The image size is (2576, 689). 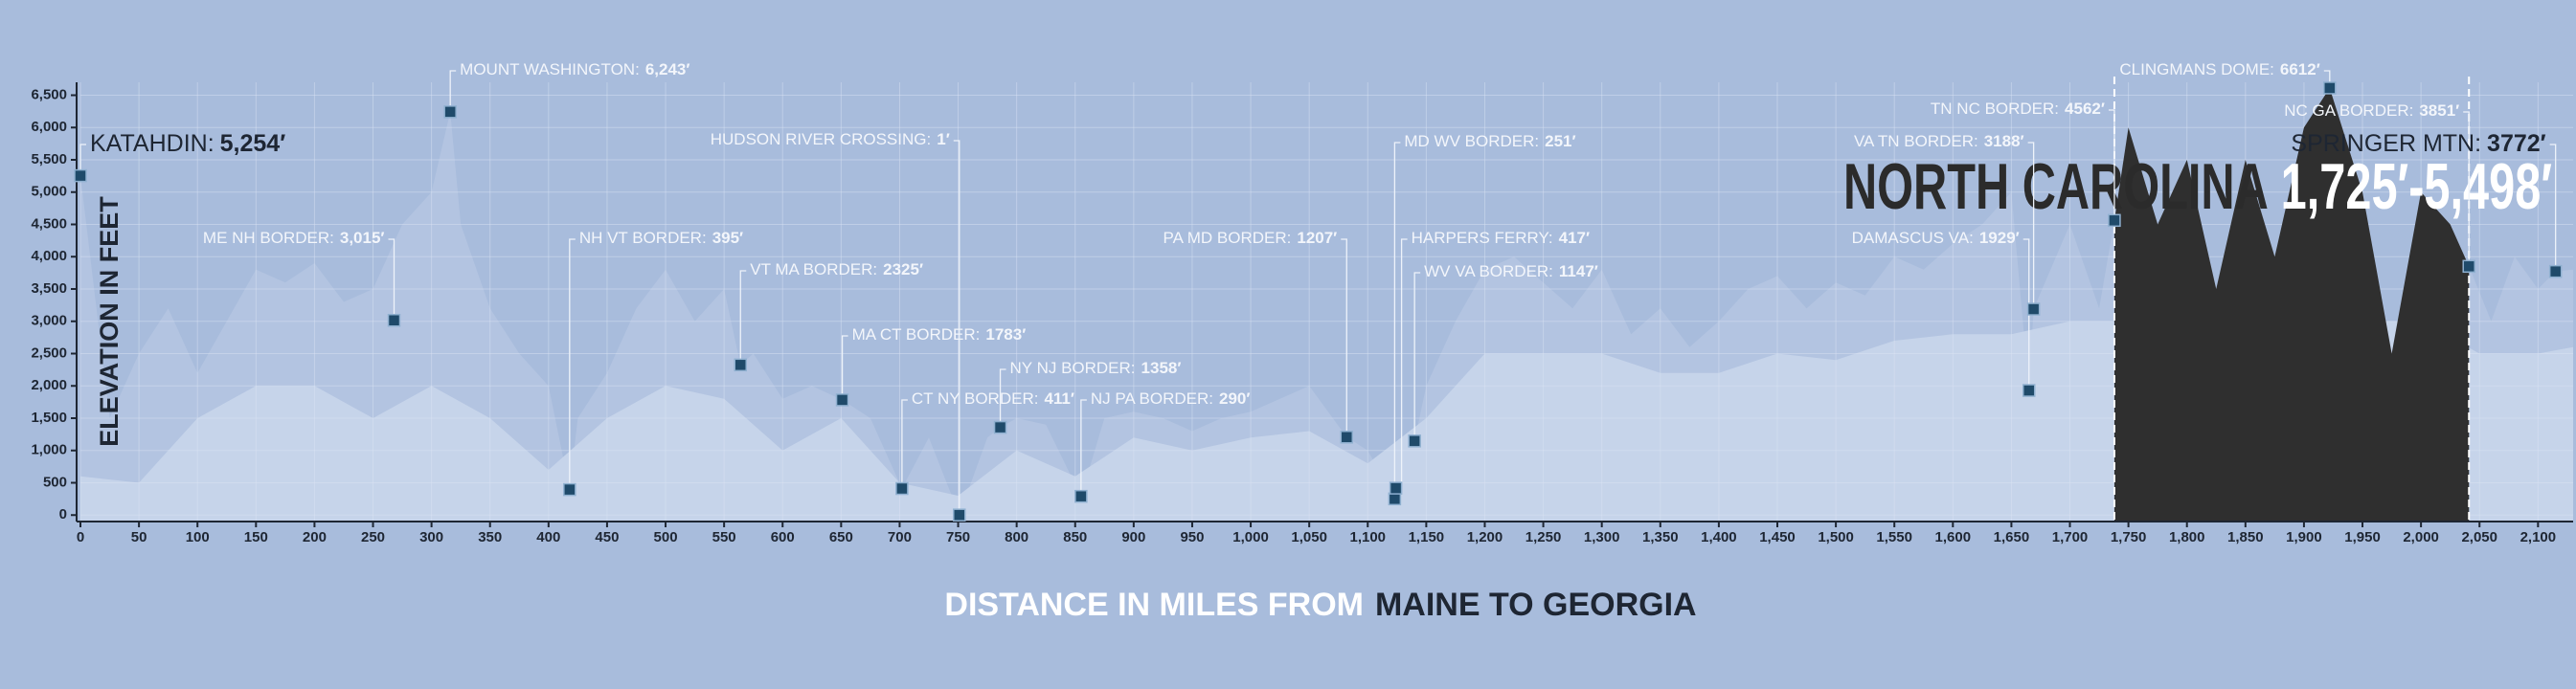 What do you see at coordinates (666, 537) in the screenshot?
I see `x-tick-label: 500` at bounding box center [666, 537].